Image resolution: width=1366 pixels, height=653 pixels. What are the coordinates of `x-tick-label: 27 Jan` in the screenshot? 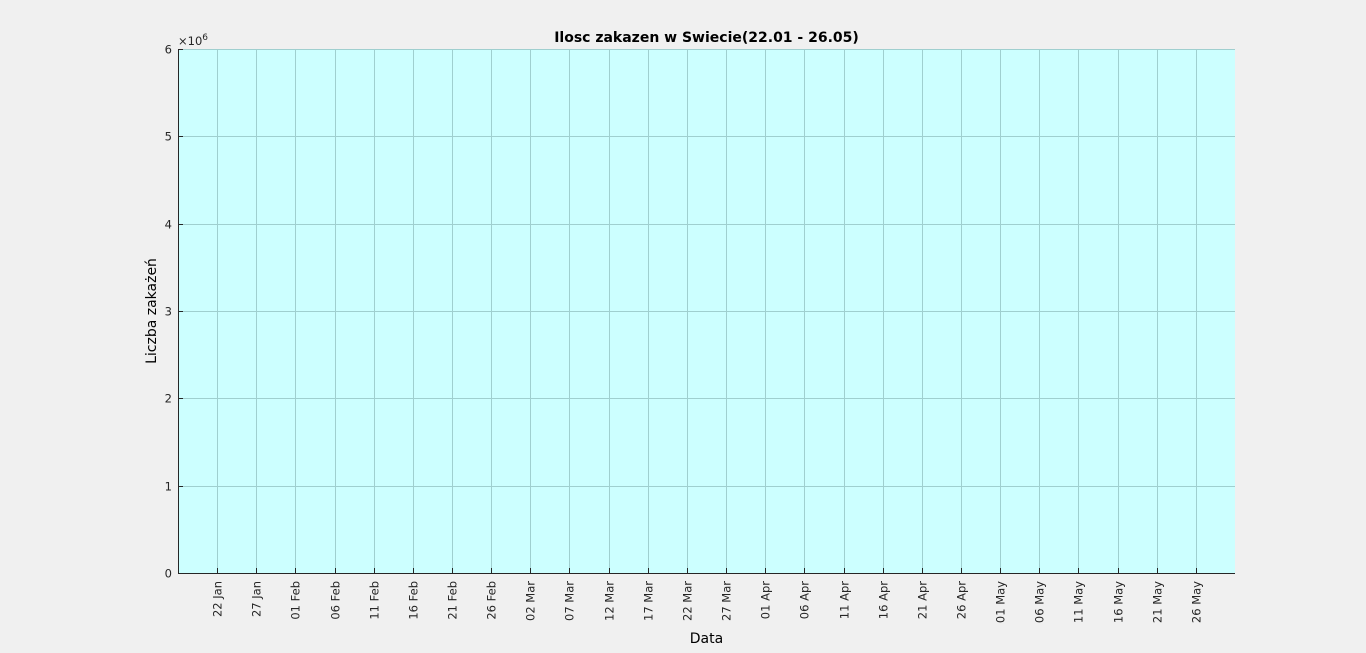 It's located at (257, 599).